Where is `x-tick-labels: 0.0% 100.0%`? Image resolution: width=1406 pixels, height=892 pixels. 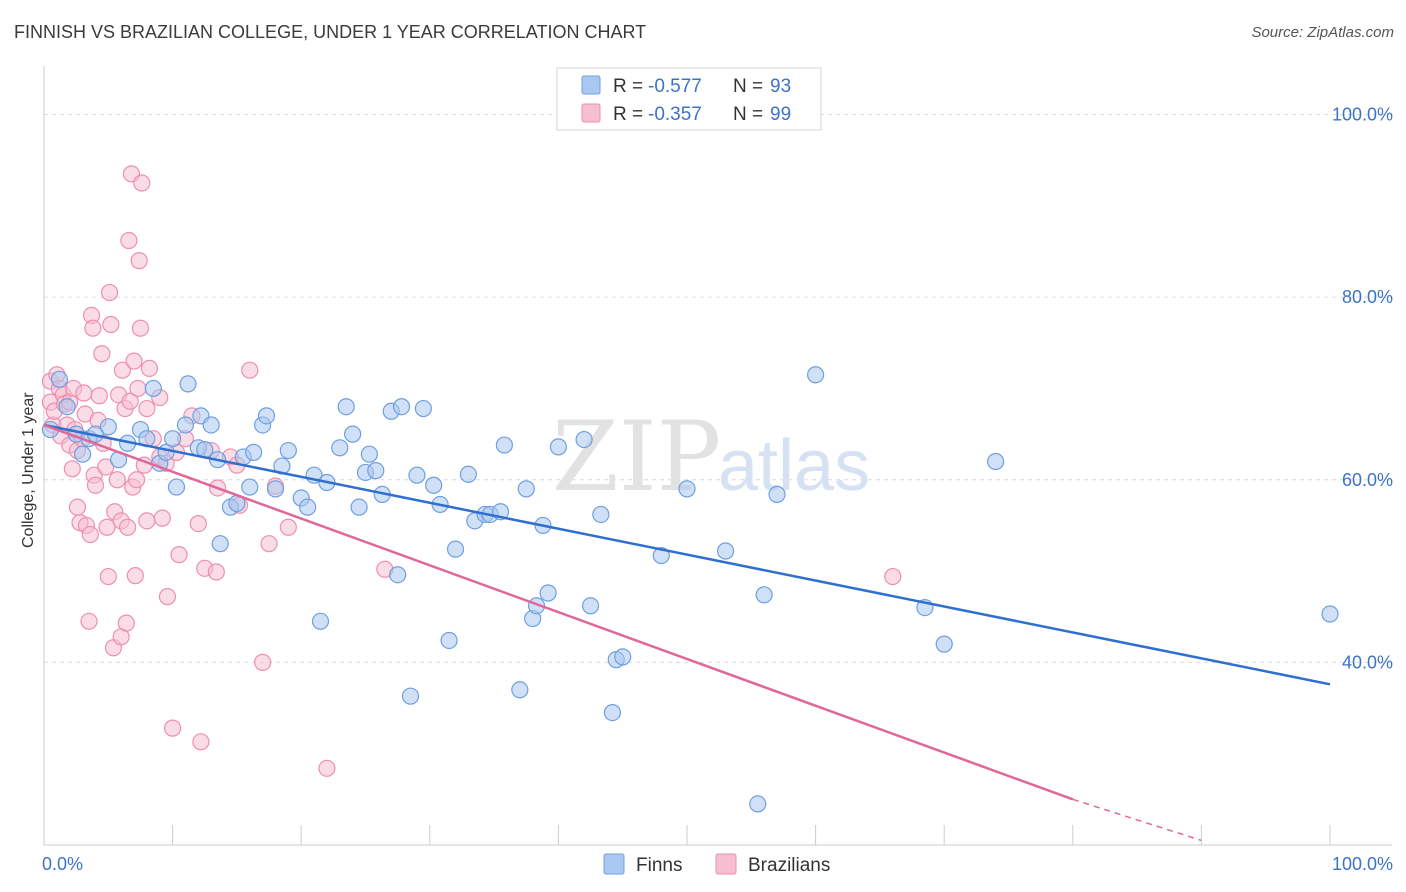 x-tick-labels: 0.0% 100.0% is located at coordinates (717, 864).